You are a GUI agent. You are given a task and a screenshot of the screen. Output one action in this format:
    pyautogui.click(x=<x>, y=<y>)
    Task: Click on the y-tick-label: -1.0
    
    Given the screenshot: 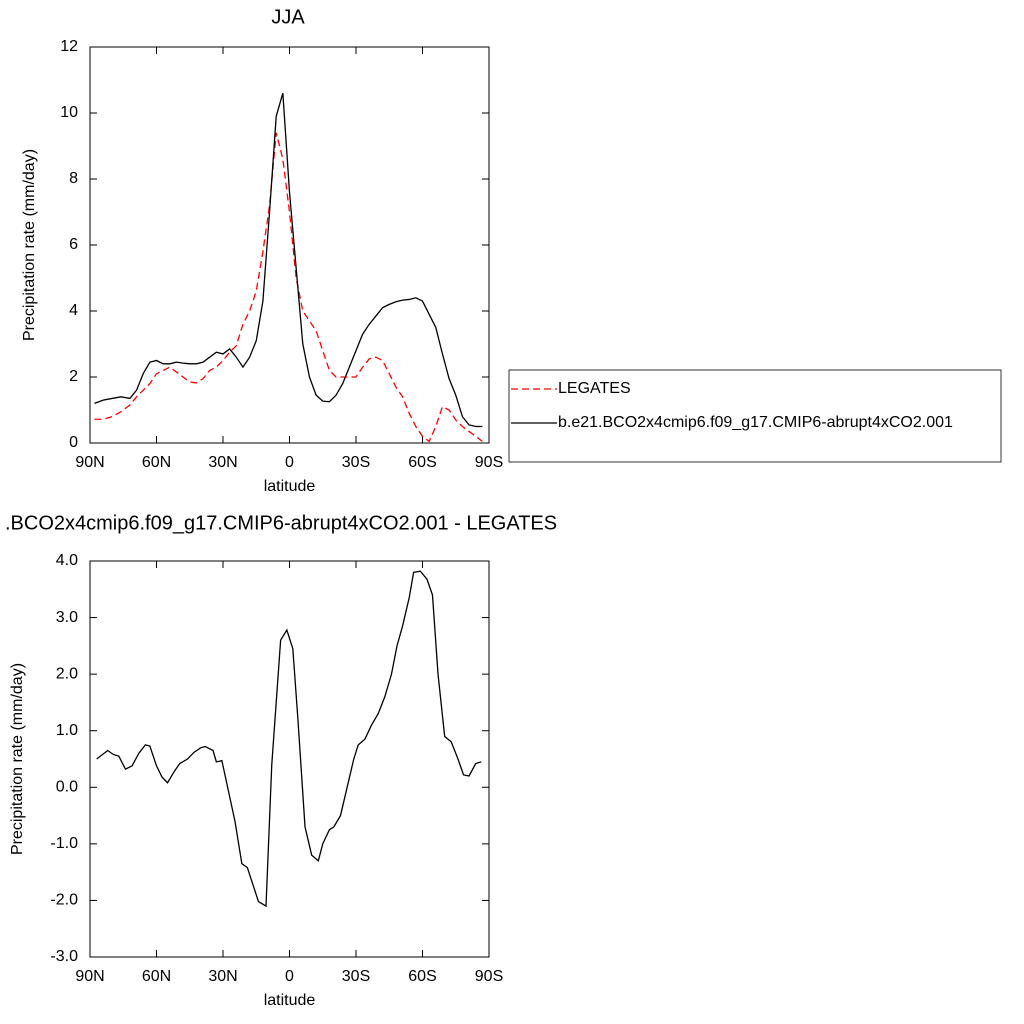 What is the action you would take?
    pyautogui.click(x=64, y=843)
    